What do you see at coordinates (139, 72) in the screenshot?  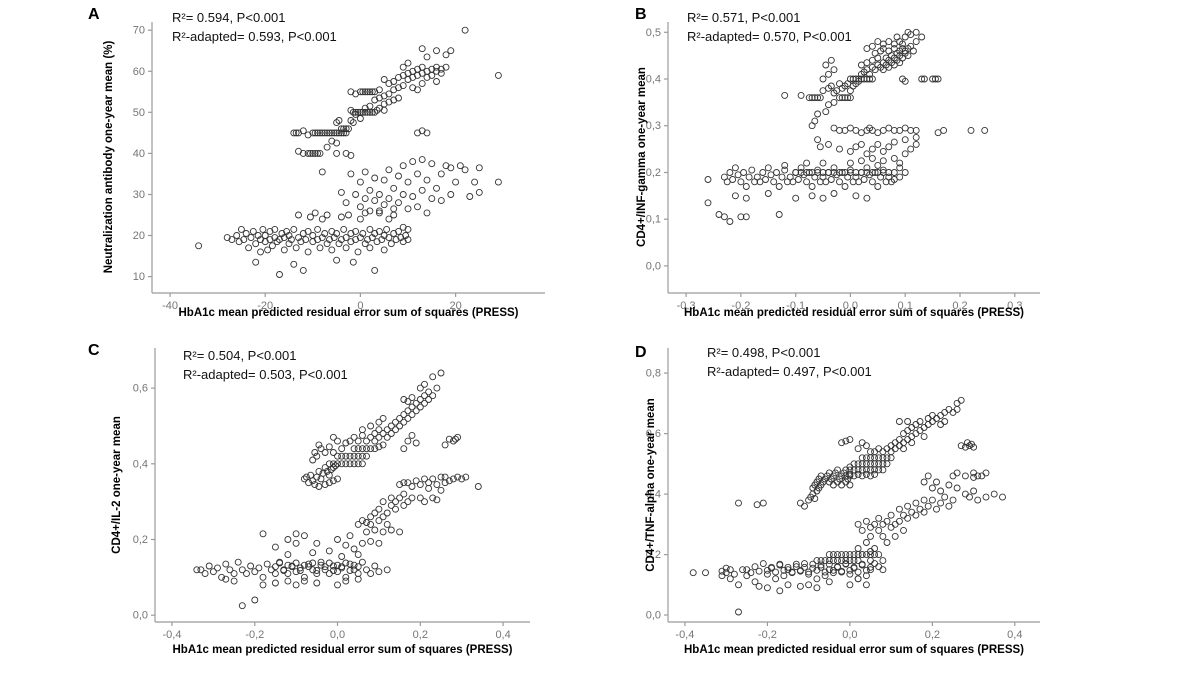 I see `svg-text: 60` at bounding box center [139, 72].